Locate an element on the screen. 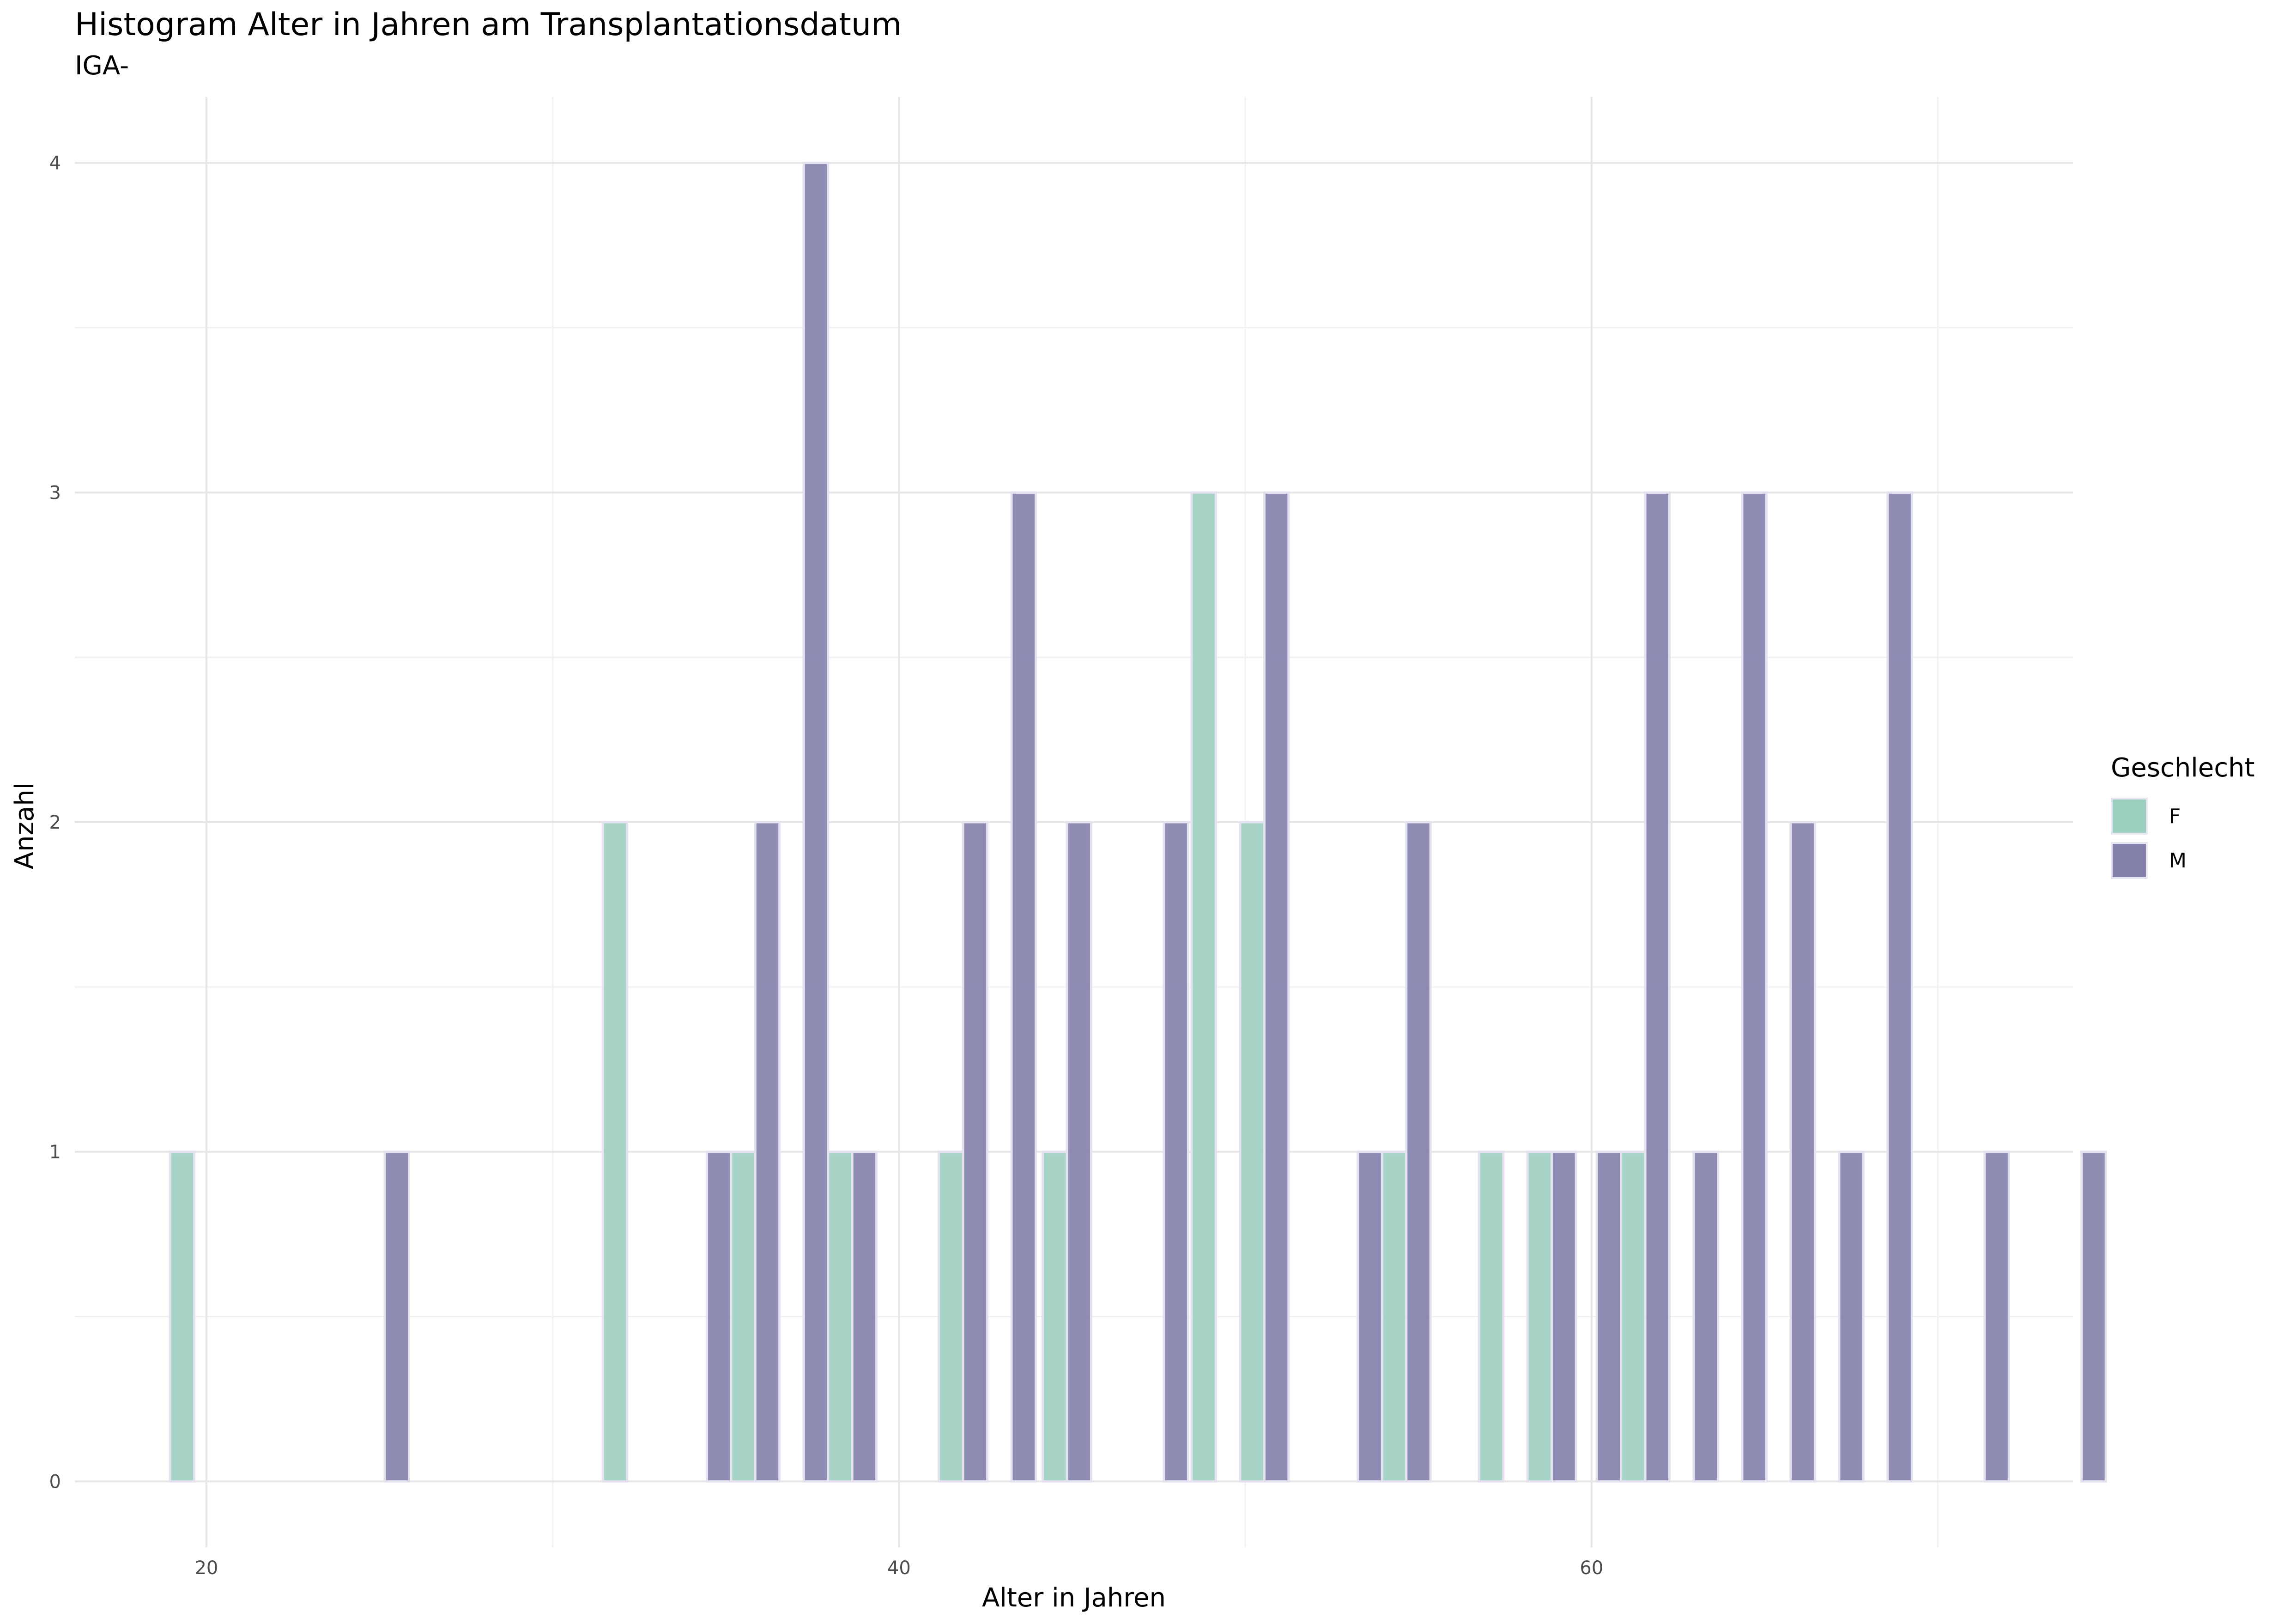 The width and height of the screenshot is (2290, 1624). legend-key-m is located at coordinates (2129, 860).